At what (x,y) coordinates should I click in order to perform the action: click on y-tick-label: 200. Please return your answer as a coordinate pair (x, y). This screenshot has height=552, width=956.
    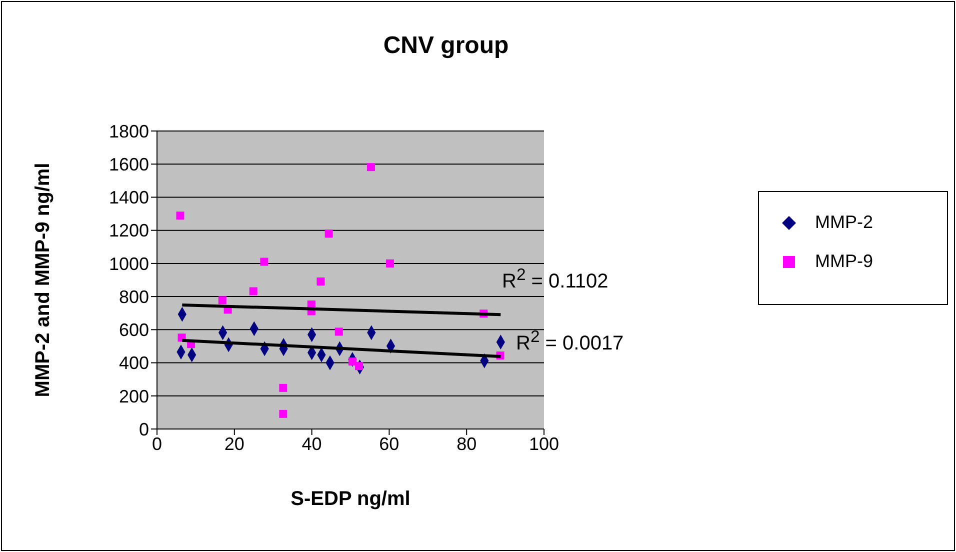
    Looking at the image, I should click on (133, 396).